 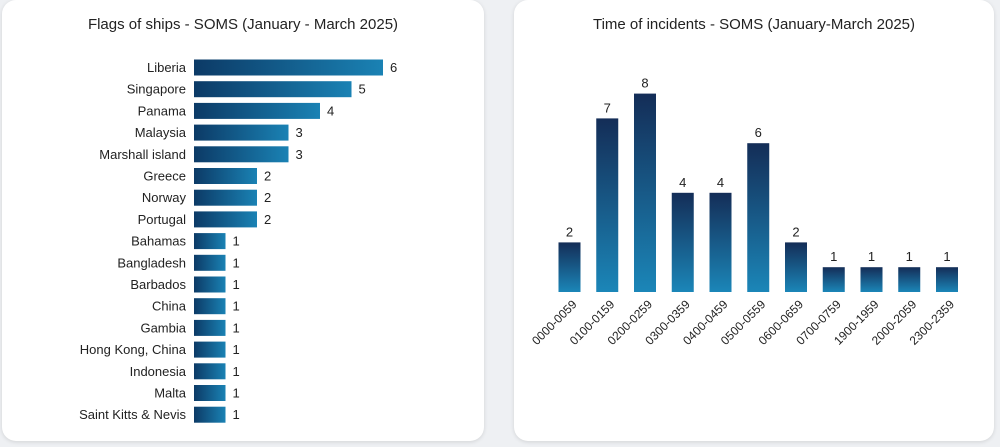 What do you see at coordinates (362, 89) in the screenshot?
I see `data-label-singapore: 5` at bounding box center [362, 89].